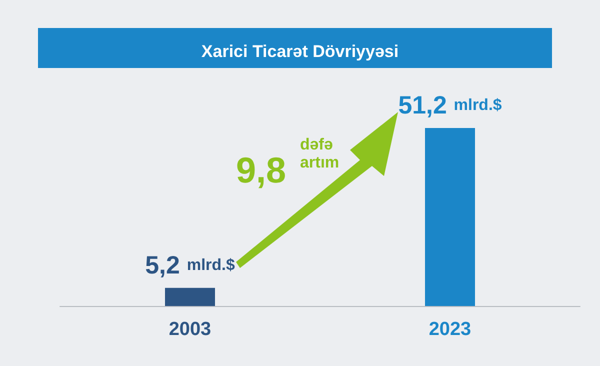 The height and width of the screenshot is (366, 600). What do you see at coordinates (450, 106) in the screenshot?
I see `data-label: 51,2 mlrd.$` at bounding box center [450, 106].